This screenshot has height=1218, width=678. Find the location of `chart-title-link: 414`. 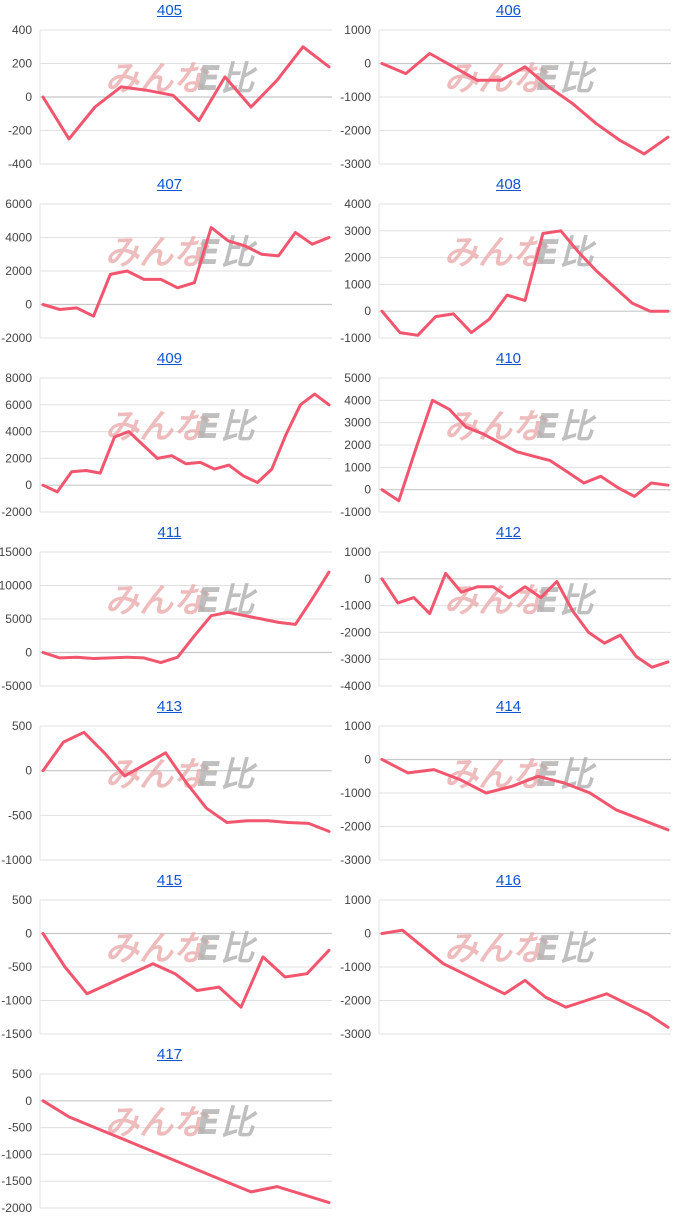

chart-title-link: 414 is located at coordinates (508, 706).